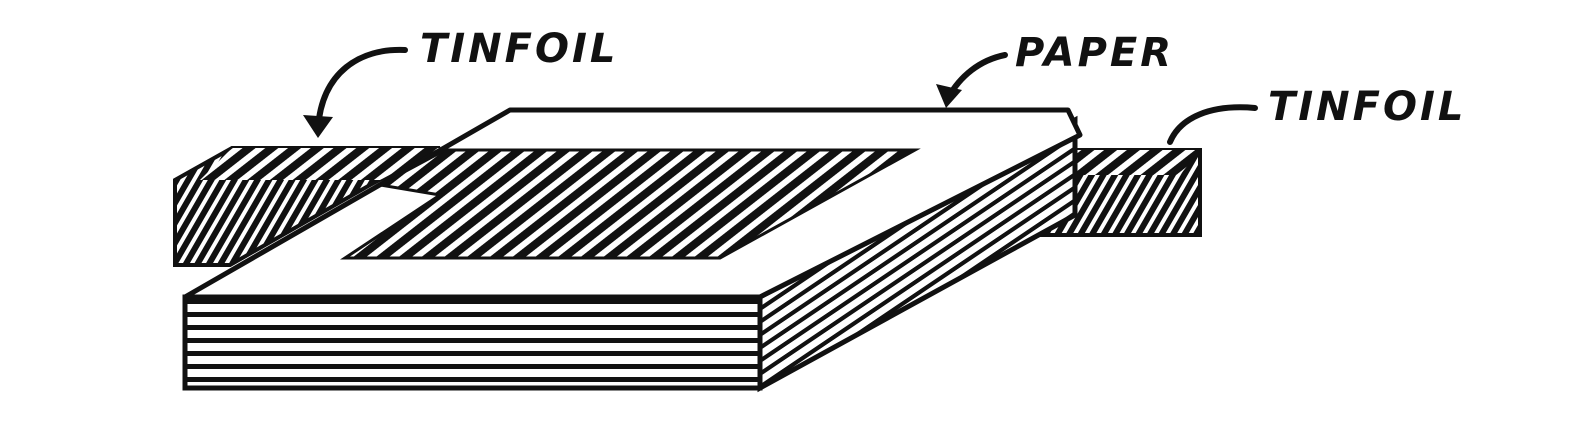 The width and height of the screenshot is (1577, 443). Describe the element at coordinates (307, 206) in the screenshot. I see `tinfoil-left-tab` at that location.